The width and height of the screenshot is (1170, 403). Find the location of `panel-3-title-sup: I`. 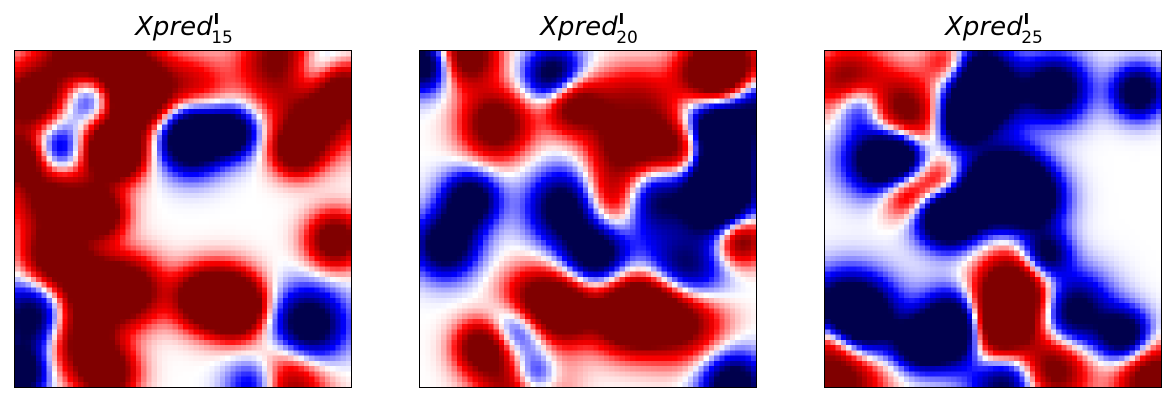

panel-3-title-sup: I is located at coordinates (1026, 19).